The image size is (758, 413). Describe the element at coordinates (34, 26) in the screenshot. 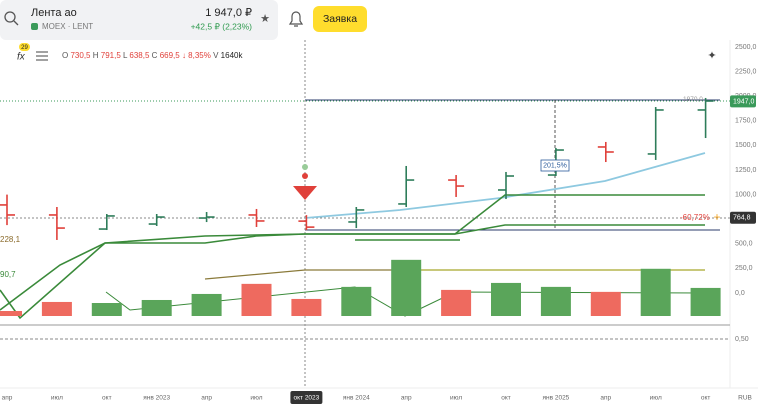

I see `exchange-icon` at that location.